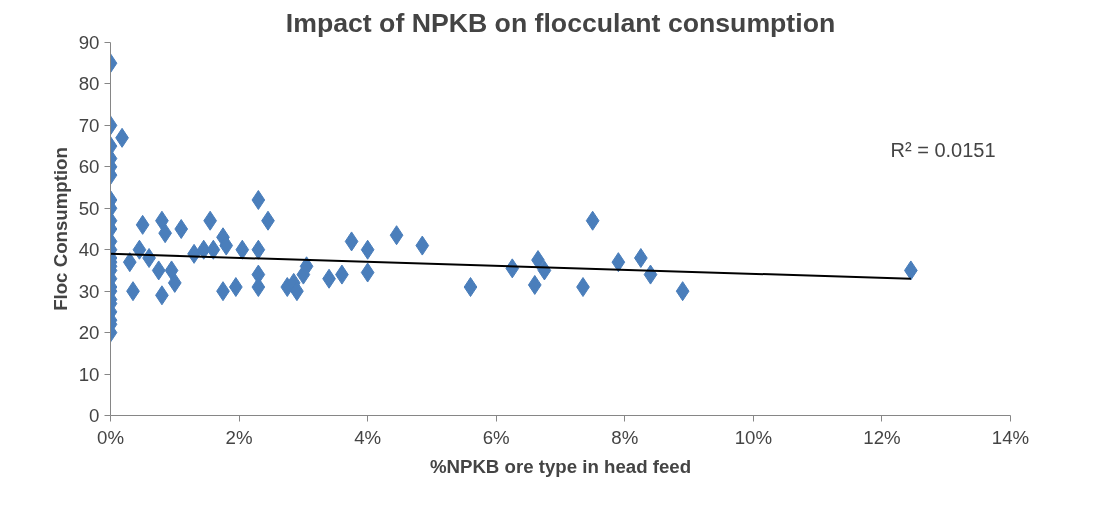  I want to click on x-tick-label: 10%, so click(753, 437).